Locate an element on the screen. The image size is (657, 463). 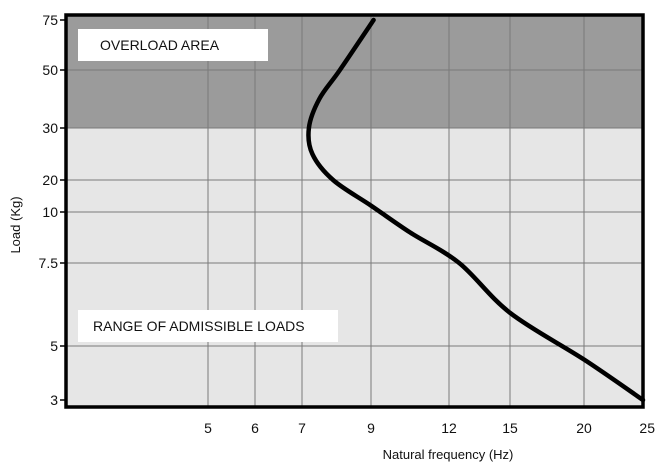
y-tick-label: 10 is located at coordinates (50, 212).